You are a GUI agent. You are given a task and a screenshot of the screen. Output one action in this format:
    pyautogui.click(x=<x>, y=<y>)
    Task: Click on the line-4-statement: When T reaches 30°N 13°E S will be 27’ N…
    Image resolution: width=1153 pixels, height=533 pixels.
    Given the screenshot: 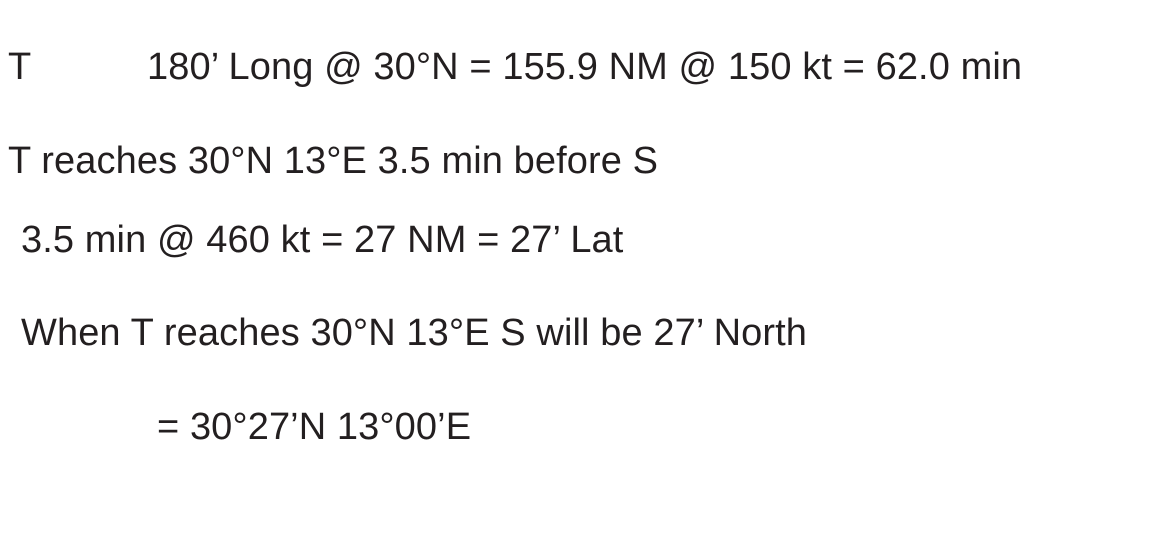 What is the action you would take?
    pyautogui.click(x=414, y=333)
    